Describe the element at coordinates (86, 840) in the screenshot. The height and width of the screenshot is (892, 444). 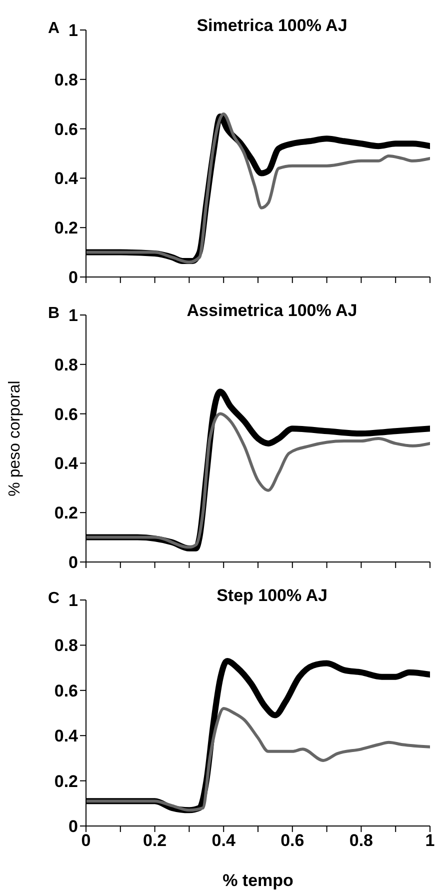
I see `x-tick-label: 0` at that location.